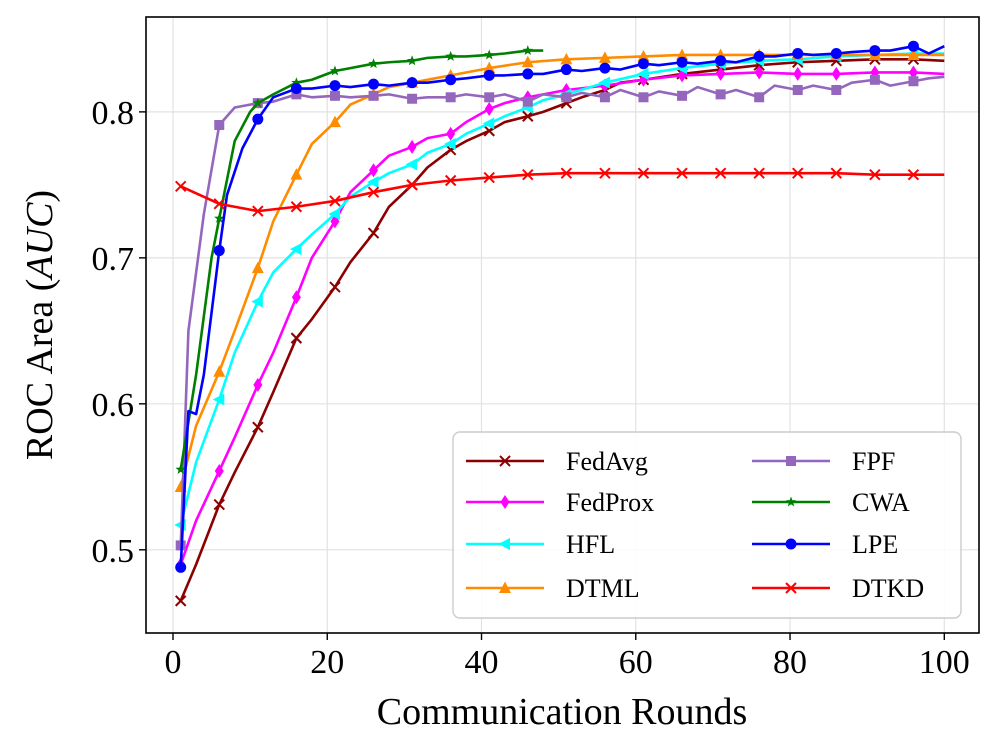 This screenshot has height=748, width=996. I want to click on legend: FedAvg FedProx HFL DTML FPF CWA LPE DTKD, so click(707, 525).